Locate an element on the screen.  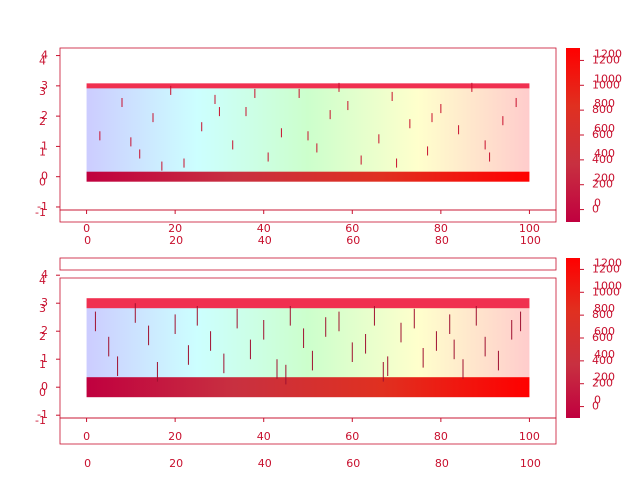
image is located at coordinates (308, 345).